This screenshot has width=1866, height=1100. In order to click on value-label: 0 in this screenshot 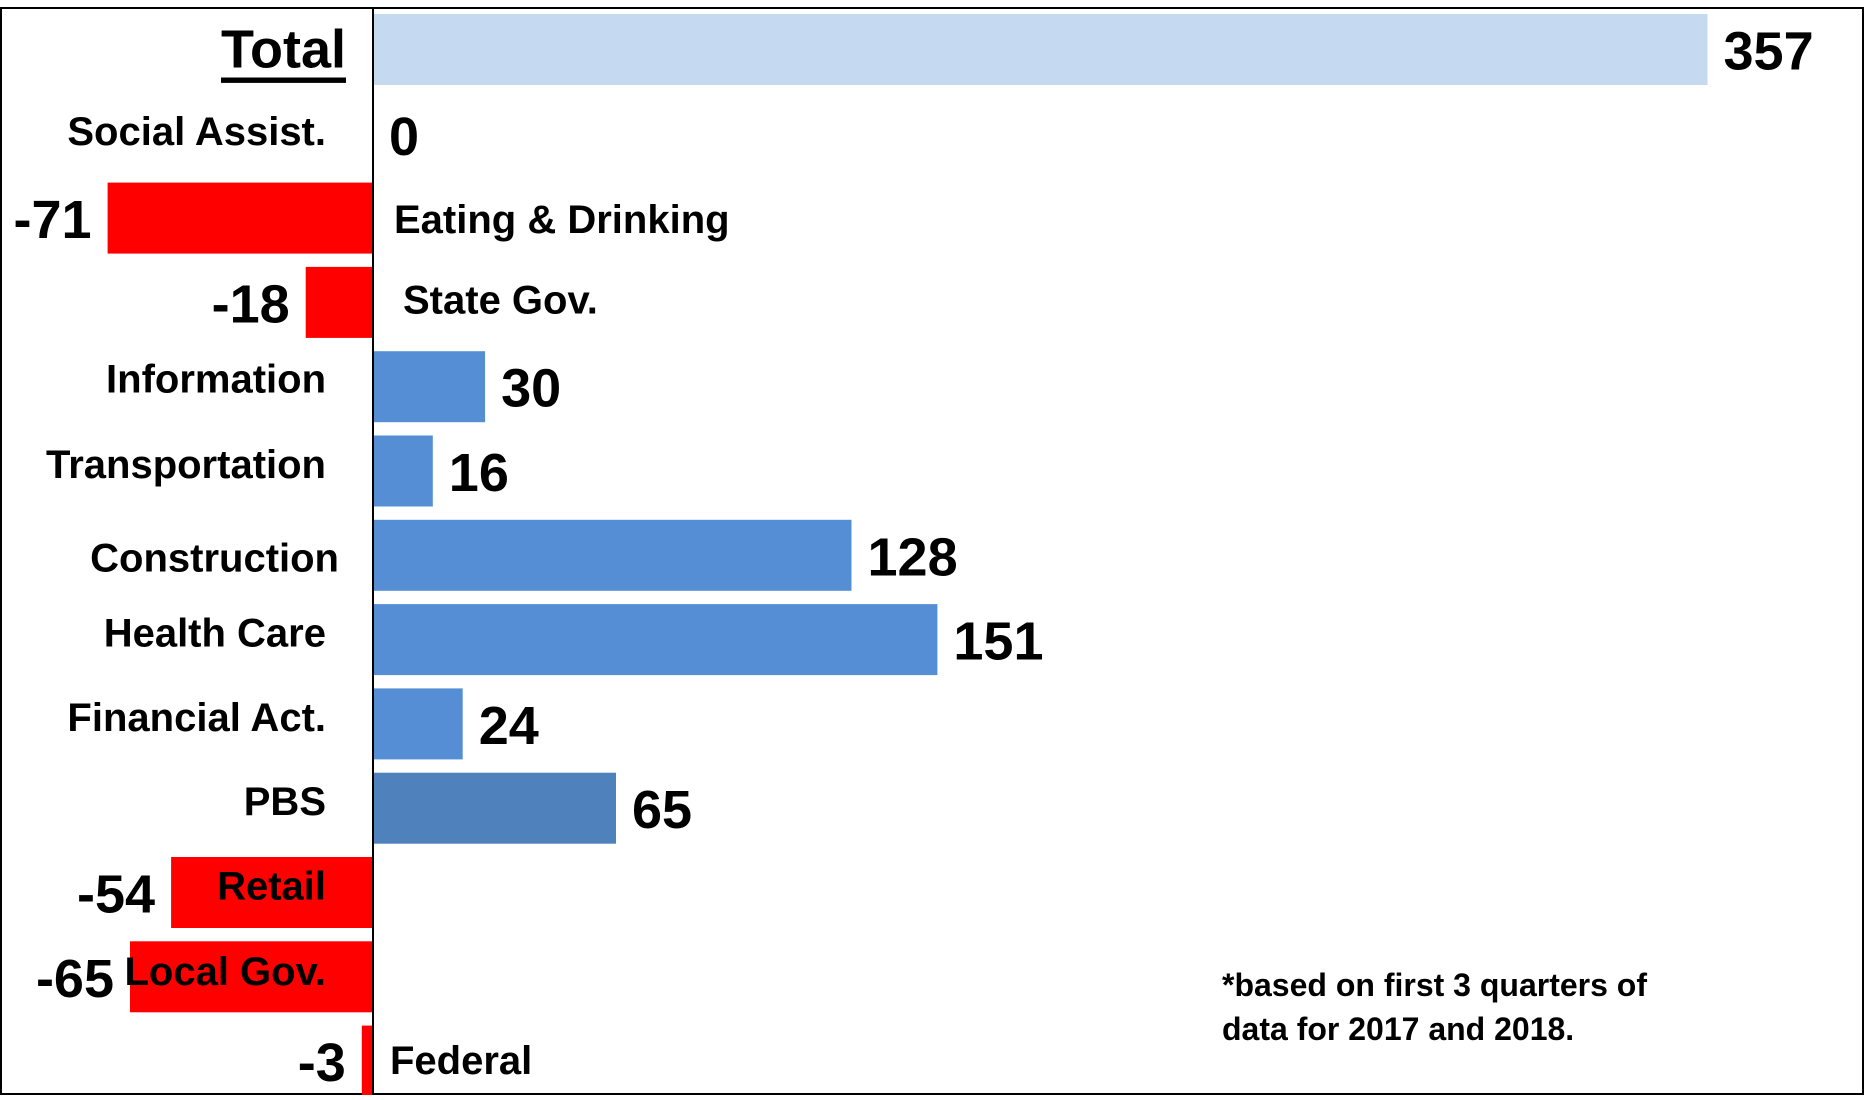, I will do `click(404, 137)`.